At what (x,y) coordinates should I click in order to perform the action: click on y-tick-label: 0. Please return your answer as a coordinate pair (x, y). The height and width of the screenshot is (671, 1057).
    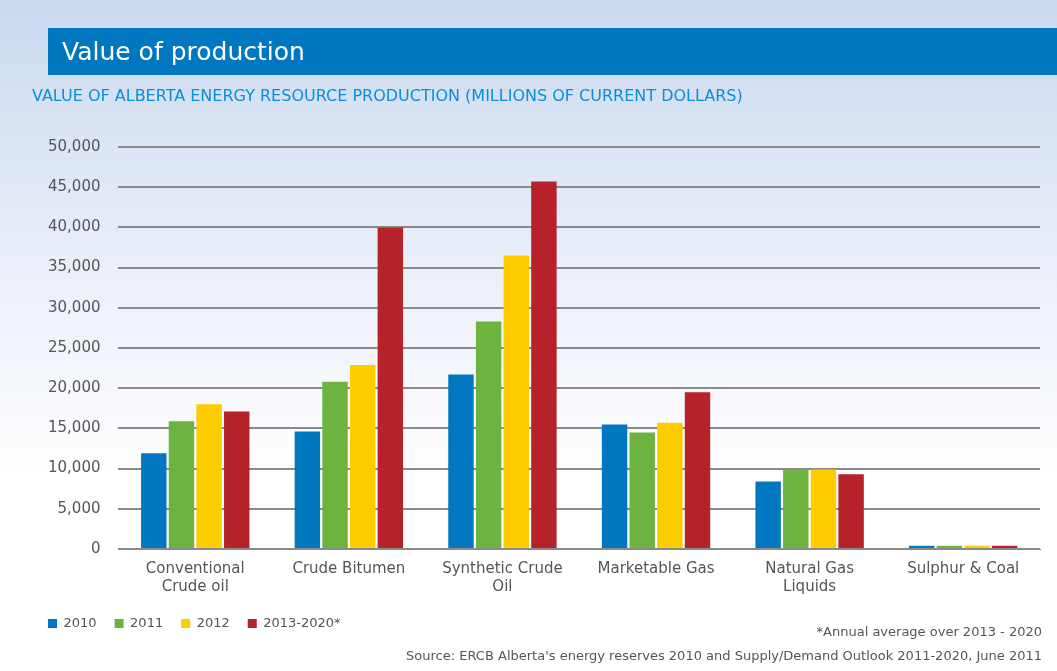
    Looking at the image, I should click on (95, 547).